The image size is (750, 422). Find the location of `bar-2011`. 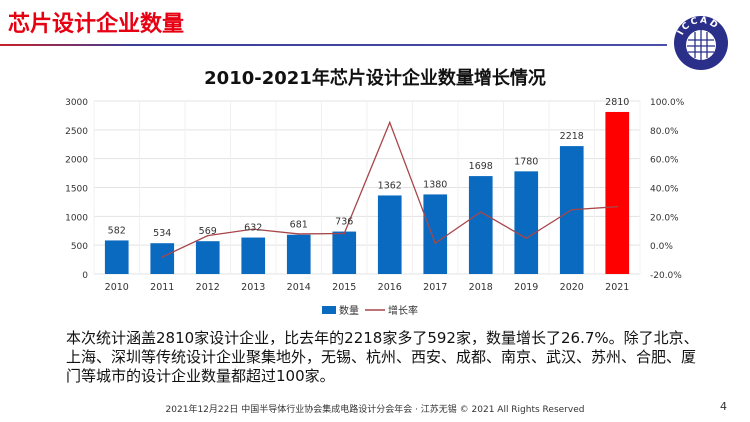

bar-2011 is located at coordinates (162, 258).